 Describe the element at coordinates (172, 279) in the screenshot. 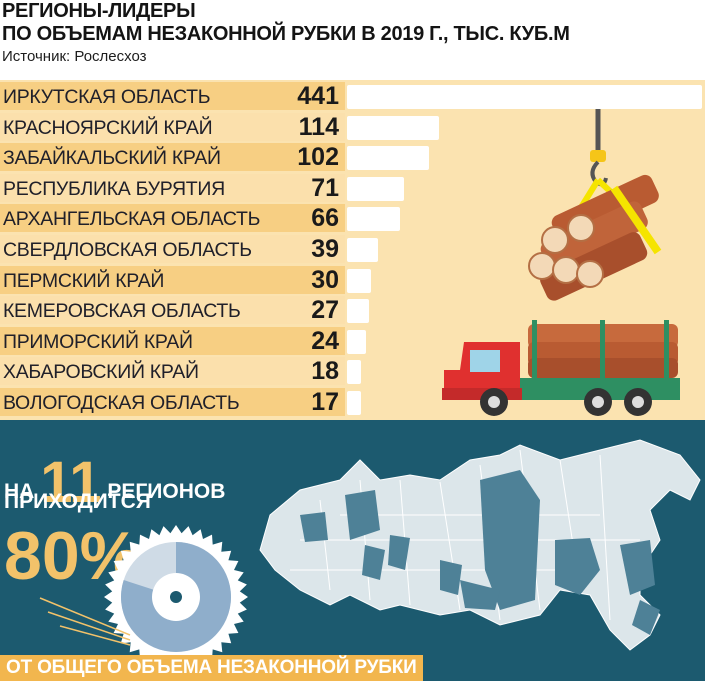

I see `chart-row: ПЕРМСКИЙ КРАЙ 30` at that location.